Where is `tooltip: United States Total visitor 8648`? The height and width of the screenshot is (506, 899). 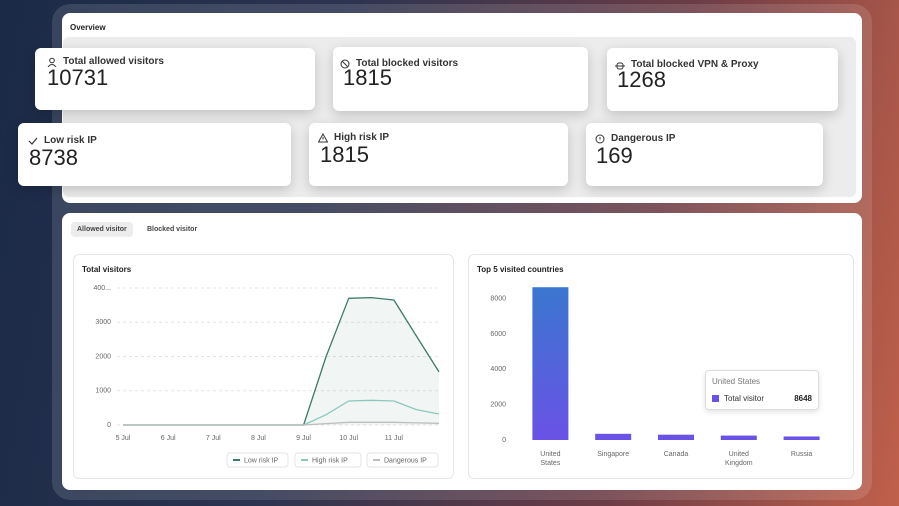
tooltip: United States Total visitor 8648 is located at coordinates (762, 390).